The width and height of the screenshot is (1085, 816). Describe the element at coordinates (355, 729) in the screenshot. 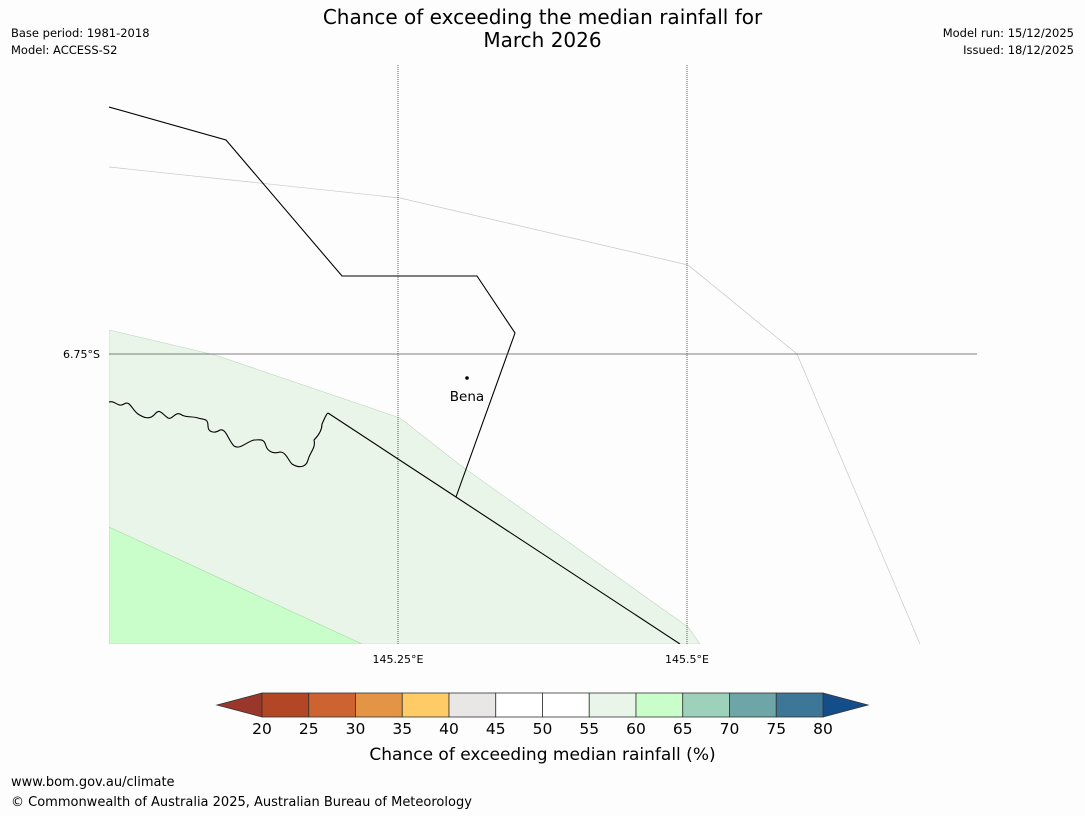

I see `colorbar-tick-label: 30` at that location.